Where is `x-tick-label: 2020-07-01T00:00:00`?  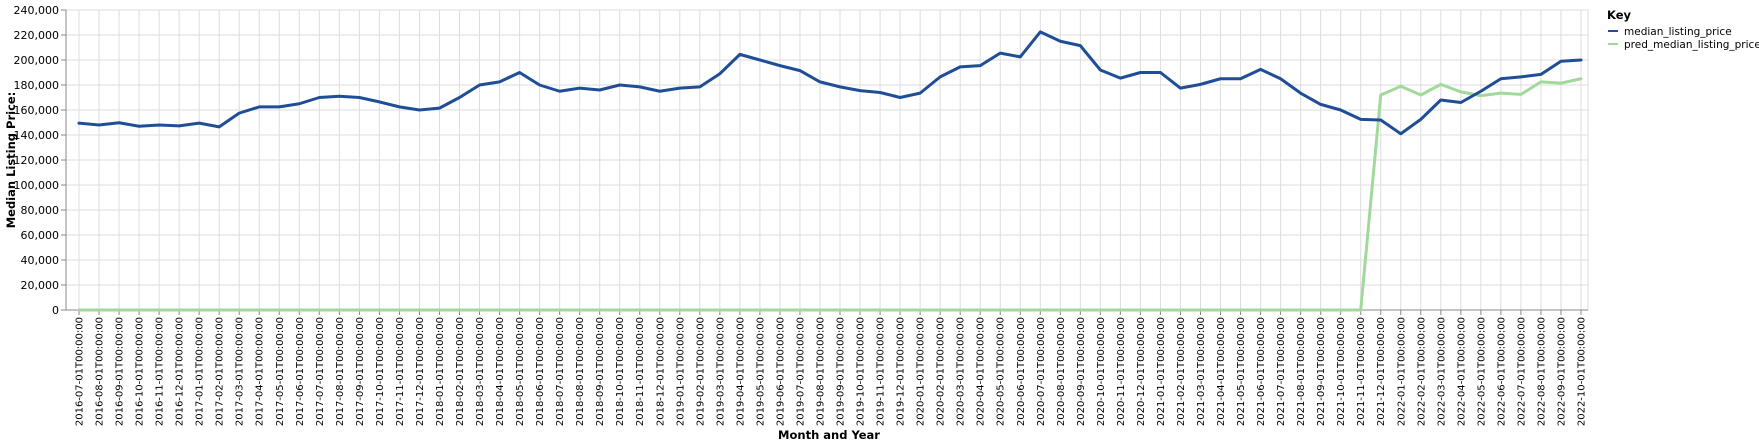
x-tick-label: 2020-07-01T00:00:00 is located at coordinates (1041, 371).